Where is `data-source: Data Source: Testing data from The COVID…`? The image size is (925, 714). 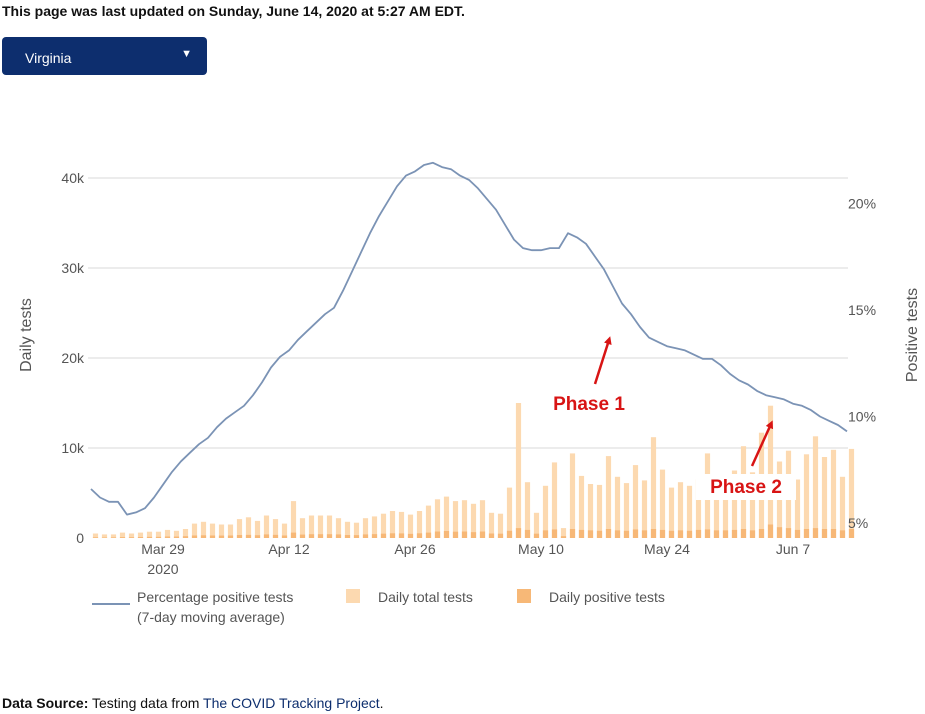 data-source: Data Source: Testing data from The COVID… is located at coordinates (193, 703).